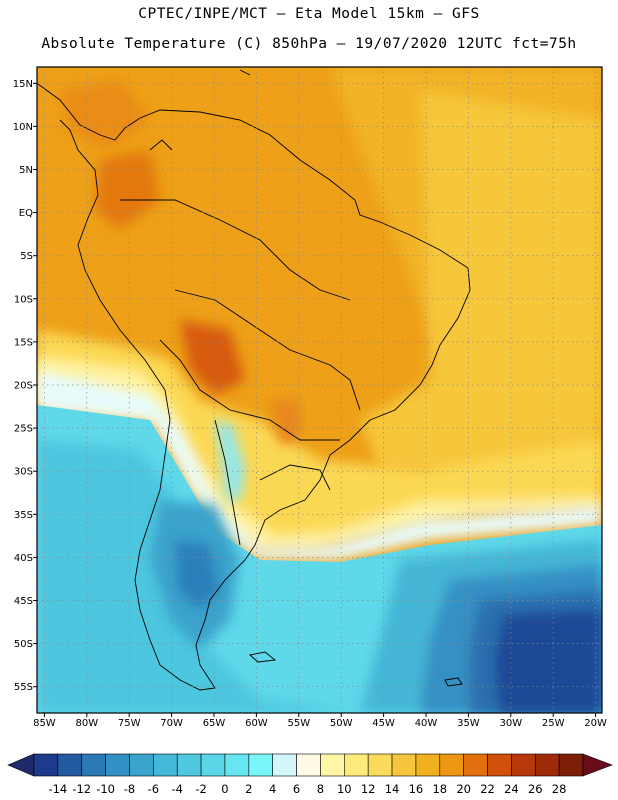 Image resolution: width=618 pixels, height=800 pixels. Describe the element at coordinates (368, 789) in the screenshot. I see `colorbar-label: 12` at that location.